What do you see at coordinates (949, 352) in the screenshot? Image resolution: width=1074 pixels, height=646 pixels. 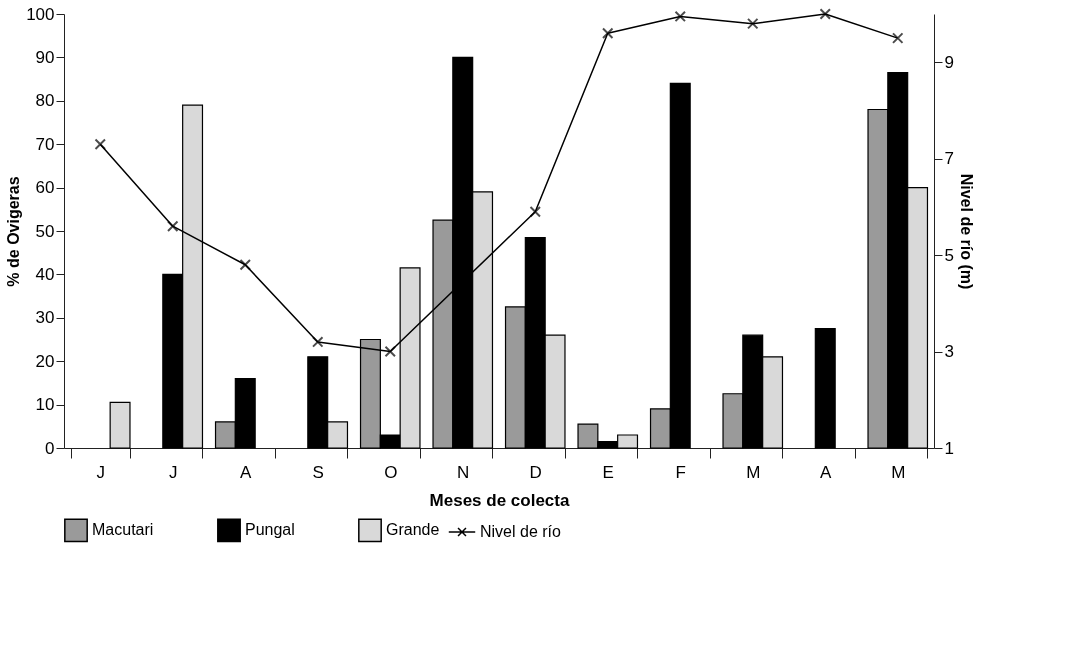 I see `y2-tick-label: 3` at bounding box center [949, 352].